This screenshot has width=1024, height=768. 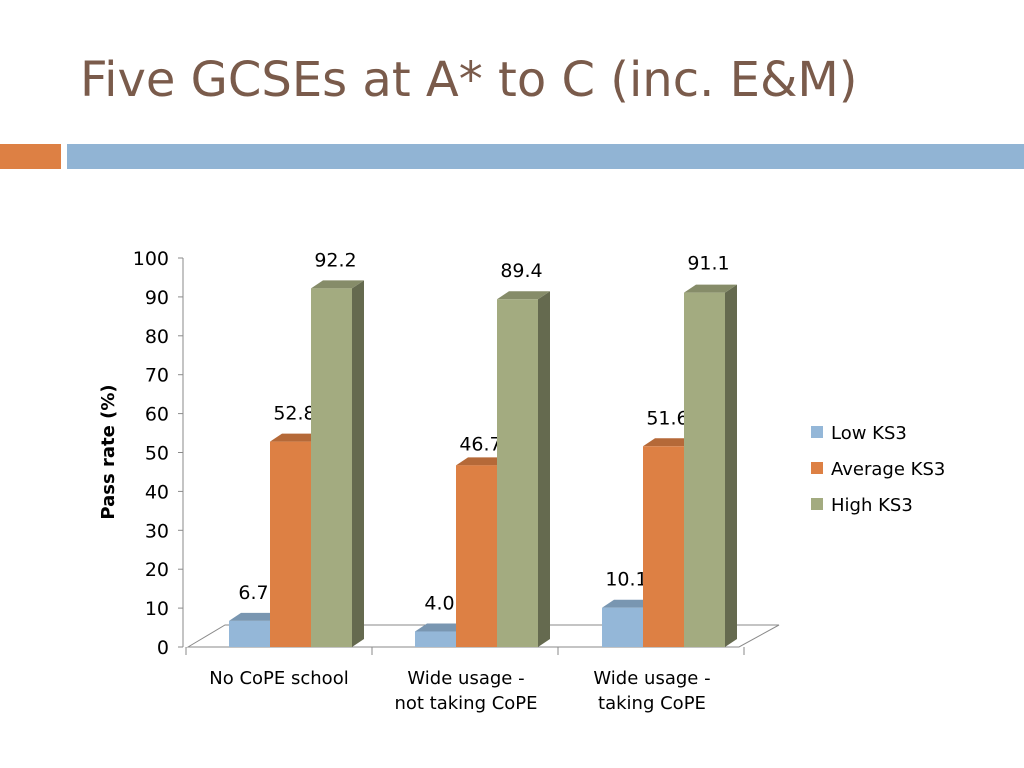 What do you see at coordinates (157, 298) in the screenshot?
I see `y-tick-label: 90` at bounding box center [157, 298].